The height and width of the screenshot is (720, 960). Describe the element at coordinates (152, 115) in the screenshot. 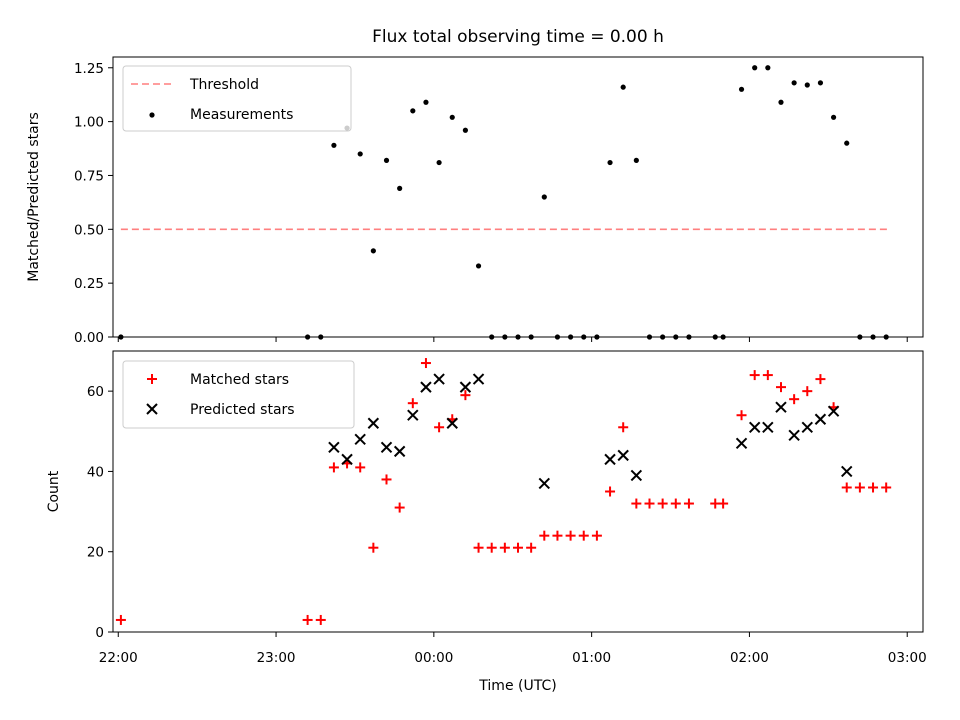

I see `legend-measurements-swatch` at that location.